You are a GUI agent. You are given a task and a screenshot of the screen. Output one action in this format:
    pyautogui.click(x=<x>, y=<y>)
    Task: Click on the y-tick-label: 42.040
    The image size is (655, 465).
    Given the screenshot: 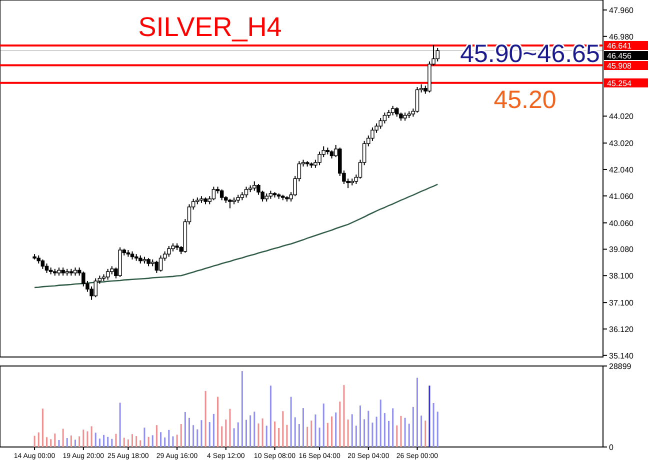 What is the action you would take?
    pyautogui.click(x=621, y=169)
    